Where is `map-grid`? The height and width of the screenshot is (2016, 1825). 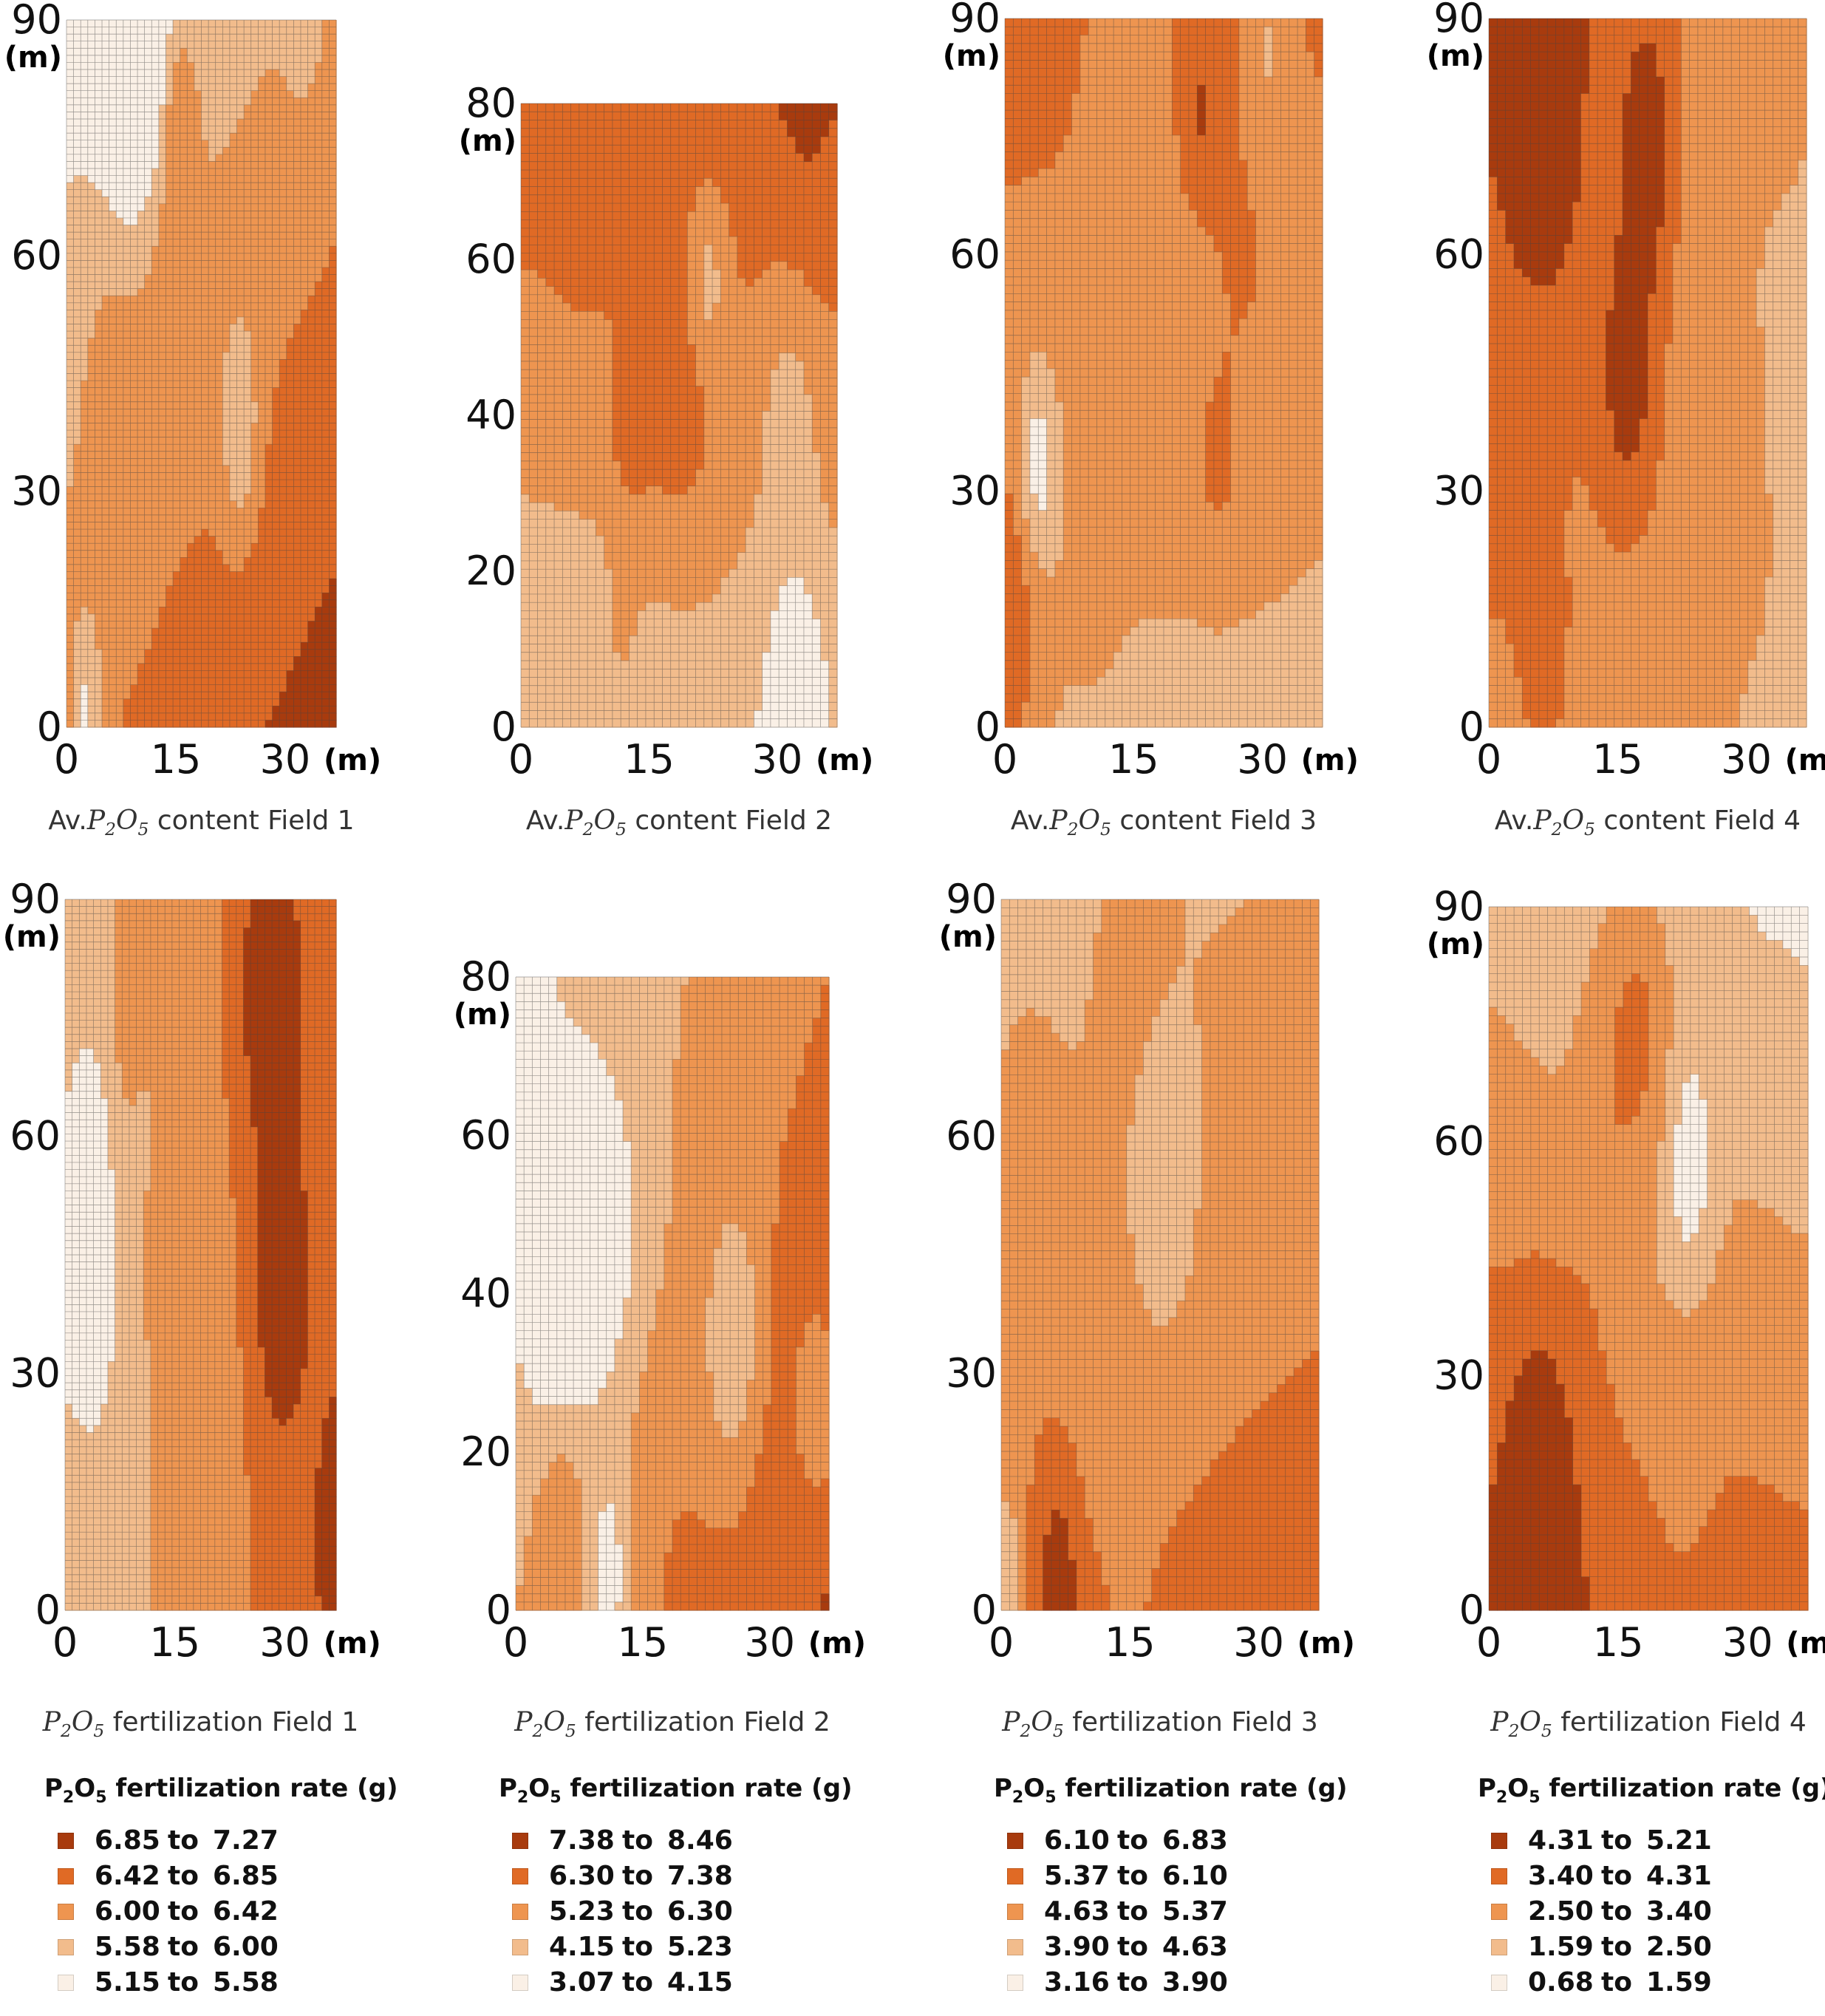 map-grid is located at coordinates (201, 374).